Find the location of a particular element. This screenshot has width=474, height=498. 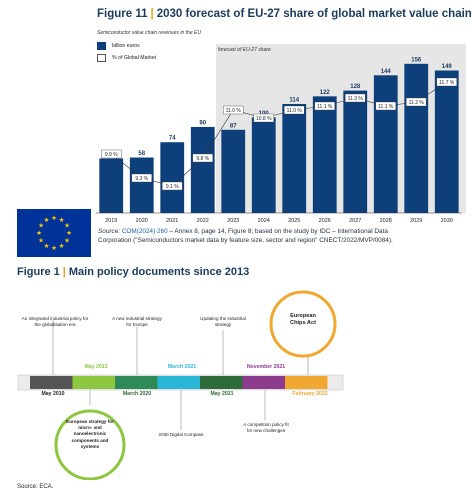

bar-2024 is located at coordinates (263, 165).